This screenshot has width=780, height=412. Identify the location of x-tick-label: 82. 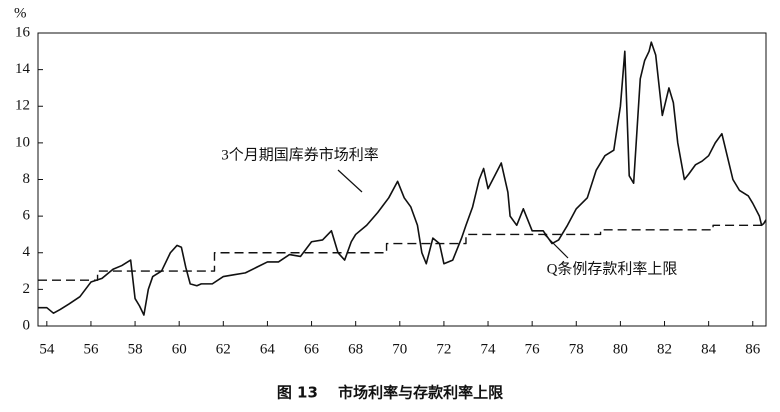
(664, 349).